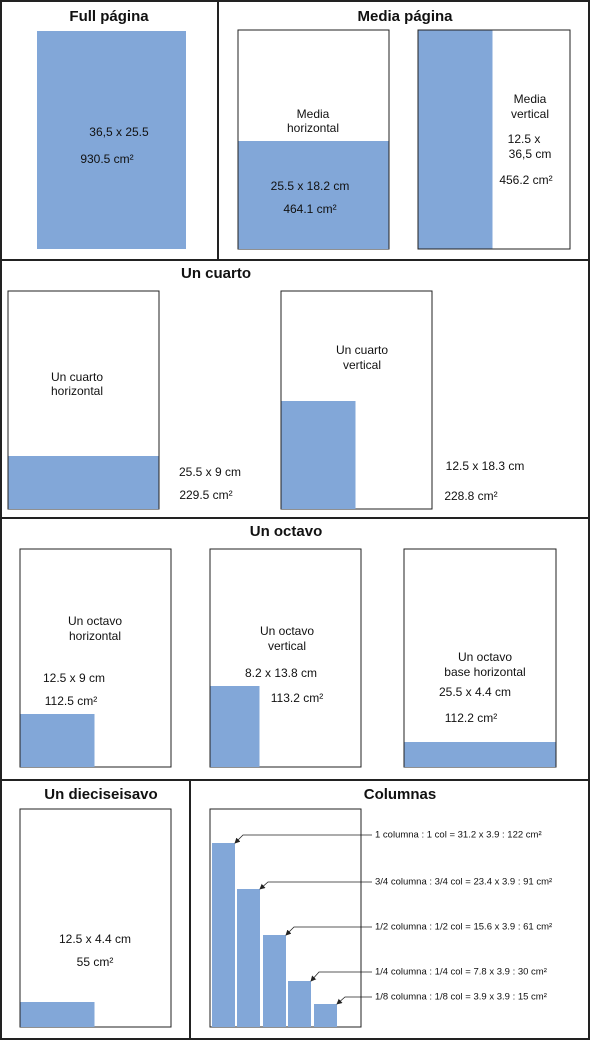 This screenshot has height=1040, width=590. Describe the element at coordinates (485, 466) in the screenshot. I see `size: 12.5 x 18.3 cm` at that location.